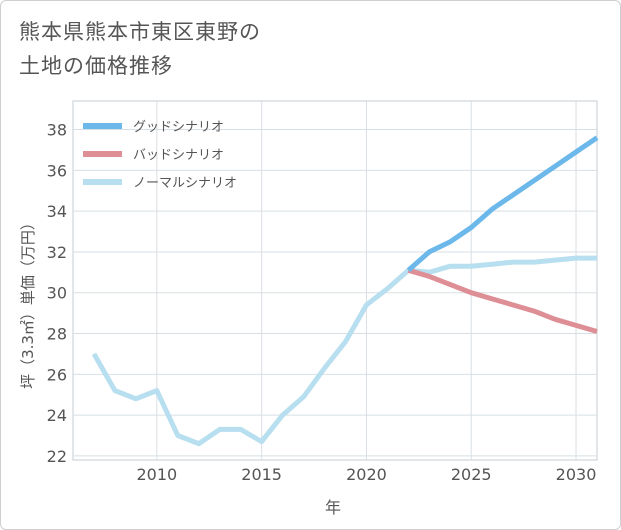 This screenshot has width=621, height=530. What do you see at coordinates (333, 507) in the screenshot?
I see `x-axis-label: 年` at bounding box center [333, 507].